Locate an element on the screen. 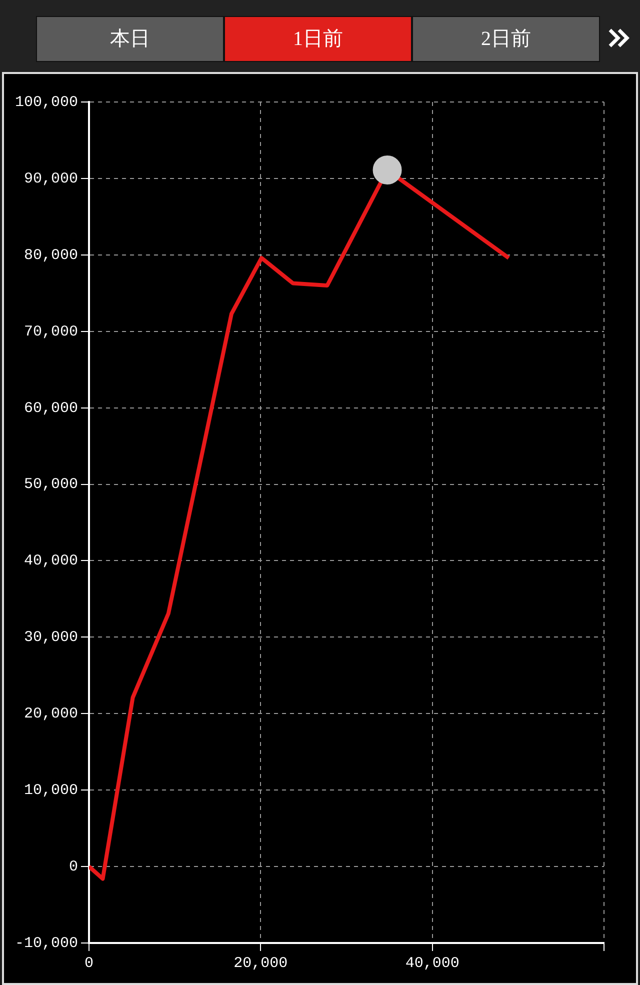 This screenshot has height=985, width=640. y-tick-label: 60,000 is located at coordinates (51, 408).